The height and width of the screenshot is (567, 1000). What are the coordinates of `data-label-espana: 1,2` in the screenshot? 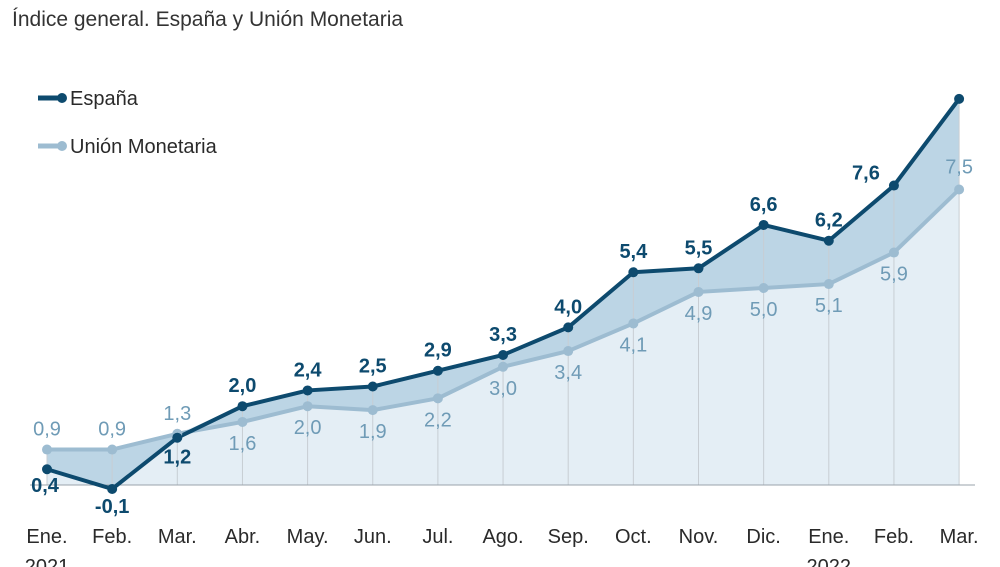 It's located at (177, 458).